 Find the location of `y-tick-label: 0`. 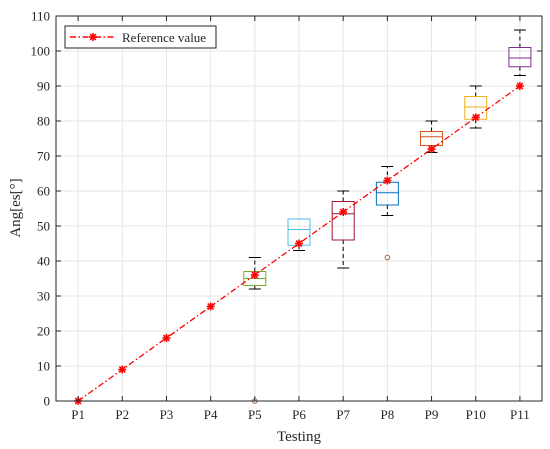

y-tick-label: 0 is located at coordinates (47, 401).